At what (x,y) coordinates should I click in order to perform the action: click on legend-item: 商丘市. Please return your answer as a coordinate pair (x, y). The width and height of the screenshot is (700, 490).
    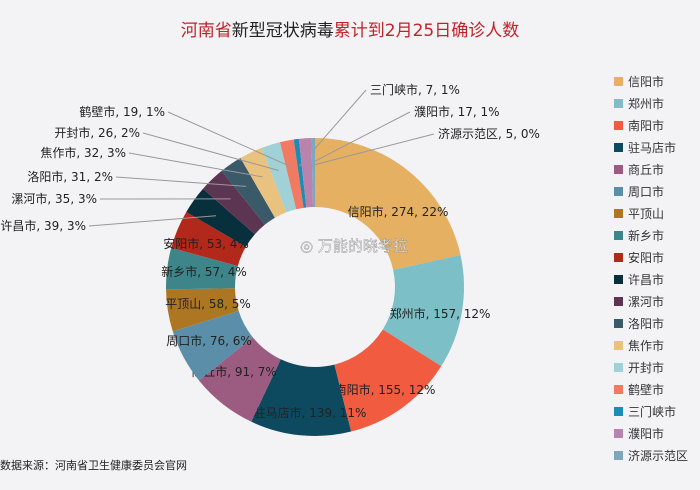
    Looking at the image, I should click on (651, 169).